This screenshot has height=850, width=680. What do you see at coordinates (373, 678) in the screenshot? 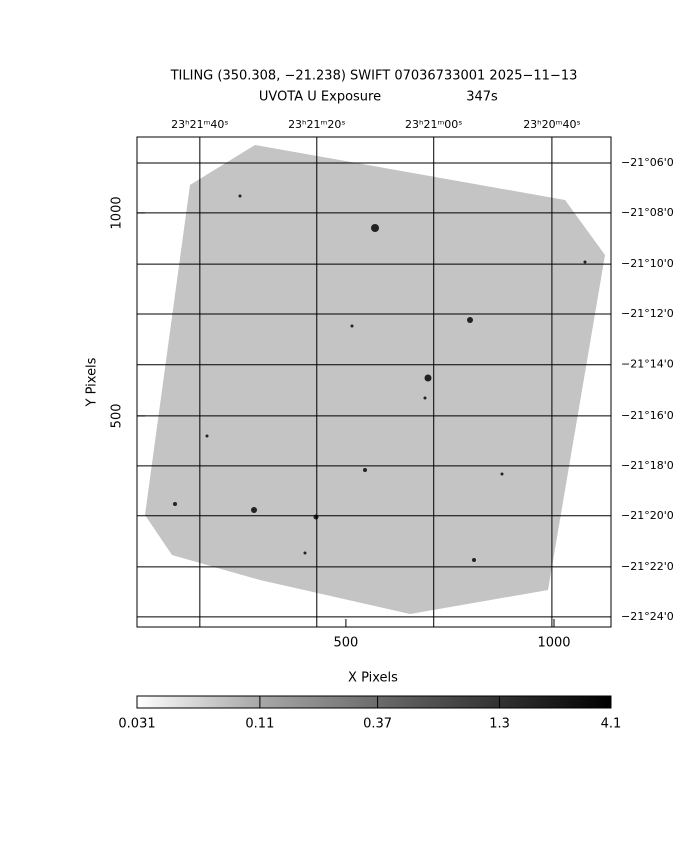
I see `x-axis-label: X Pixels` at bounding box center [373, 678].